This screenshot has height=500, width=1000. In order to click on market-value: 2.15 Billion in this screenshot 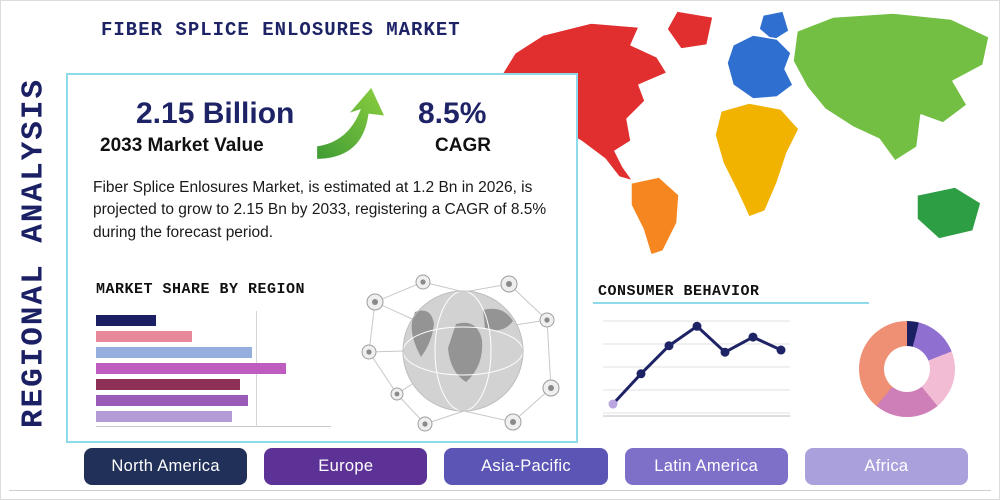, I will do `click(215, 113)`.